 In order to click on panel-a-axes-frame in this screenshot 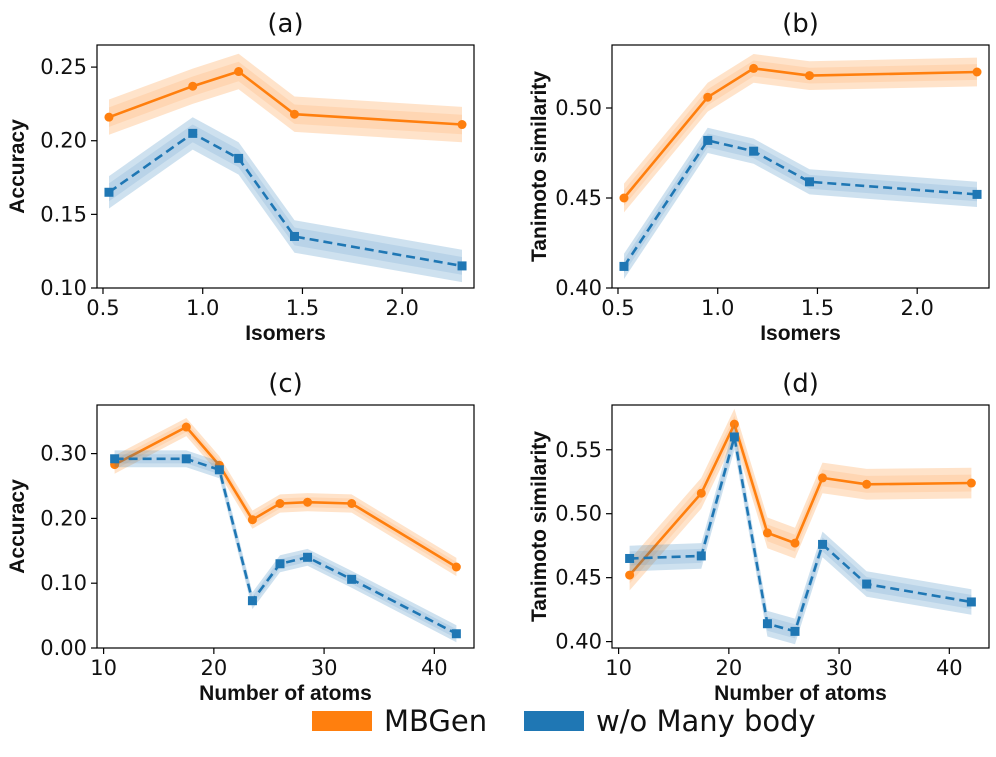, I will do `click(285, 166)`.